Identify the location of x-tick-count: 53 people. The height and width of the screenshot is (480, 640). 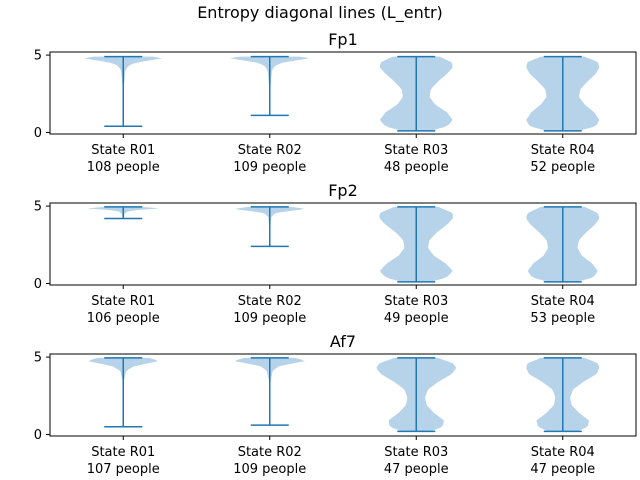
(562, 318).